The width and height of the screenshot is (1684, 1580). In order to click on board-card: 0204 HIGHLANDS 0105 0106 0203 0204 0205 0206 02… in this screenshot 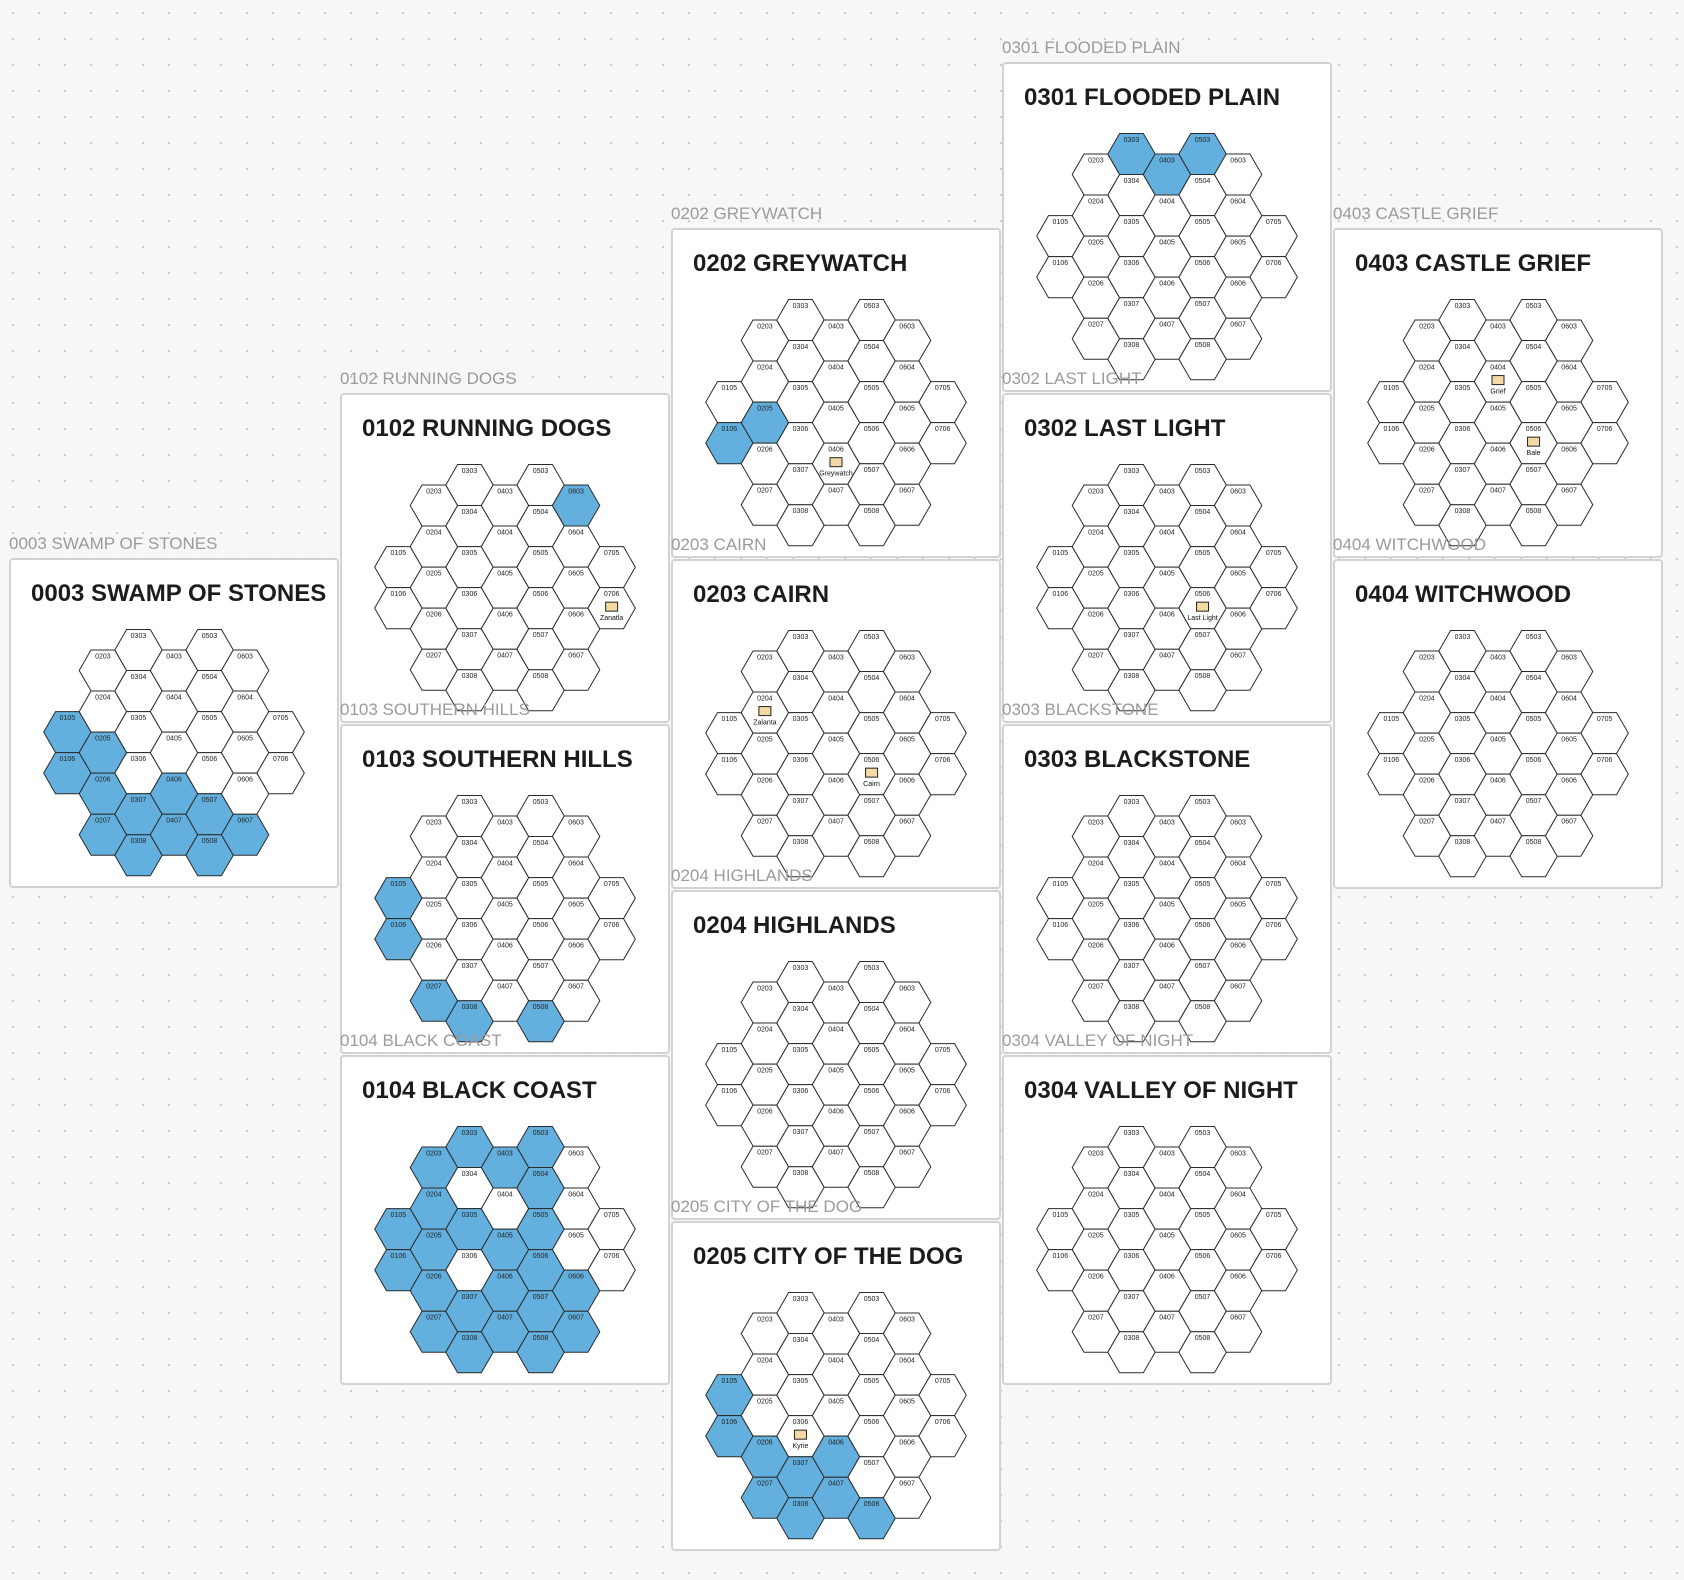, I will do `click(836, 1055)`.